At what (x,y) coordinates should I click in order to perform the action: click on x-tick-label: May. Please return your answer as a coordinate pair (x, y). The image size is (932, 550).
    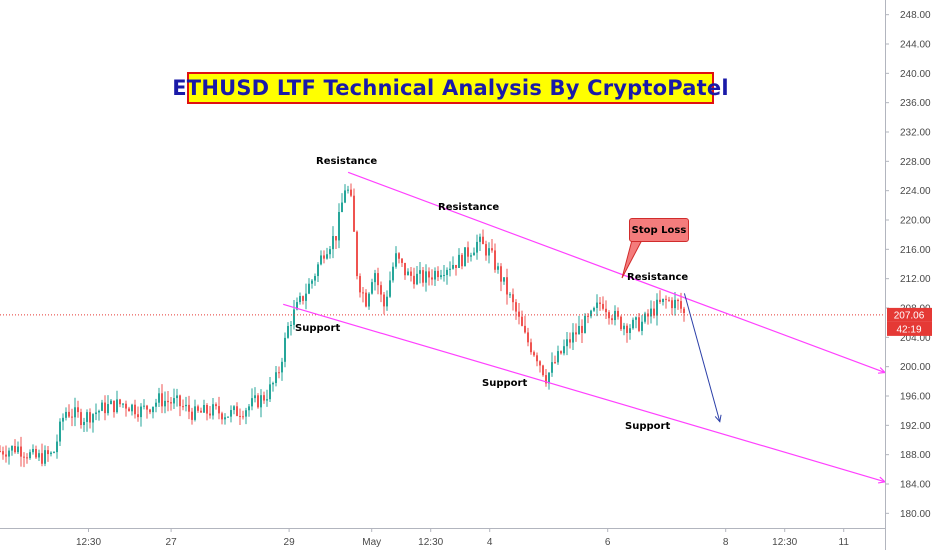
    Looking at the image, I should click on (371, 542).